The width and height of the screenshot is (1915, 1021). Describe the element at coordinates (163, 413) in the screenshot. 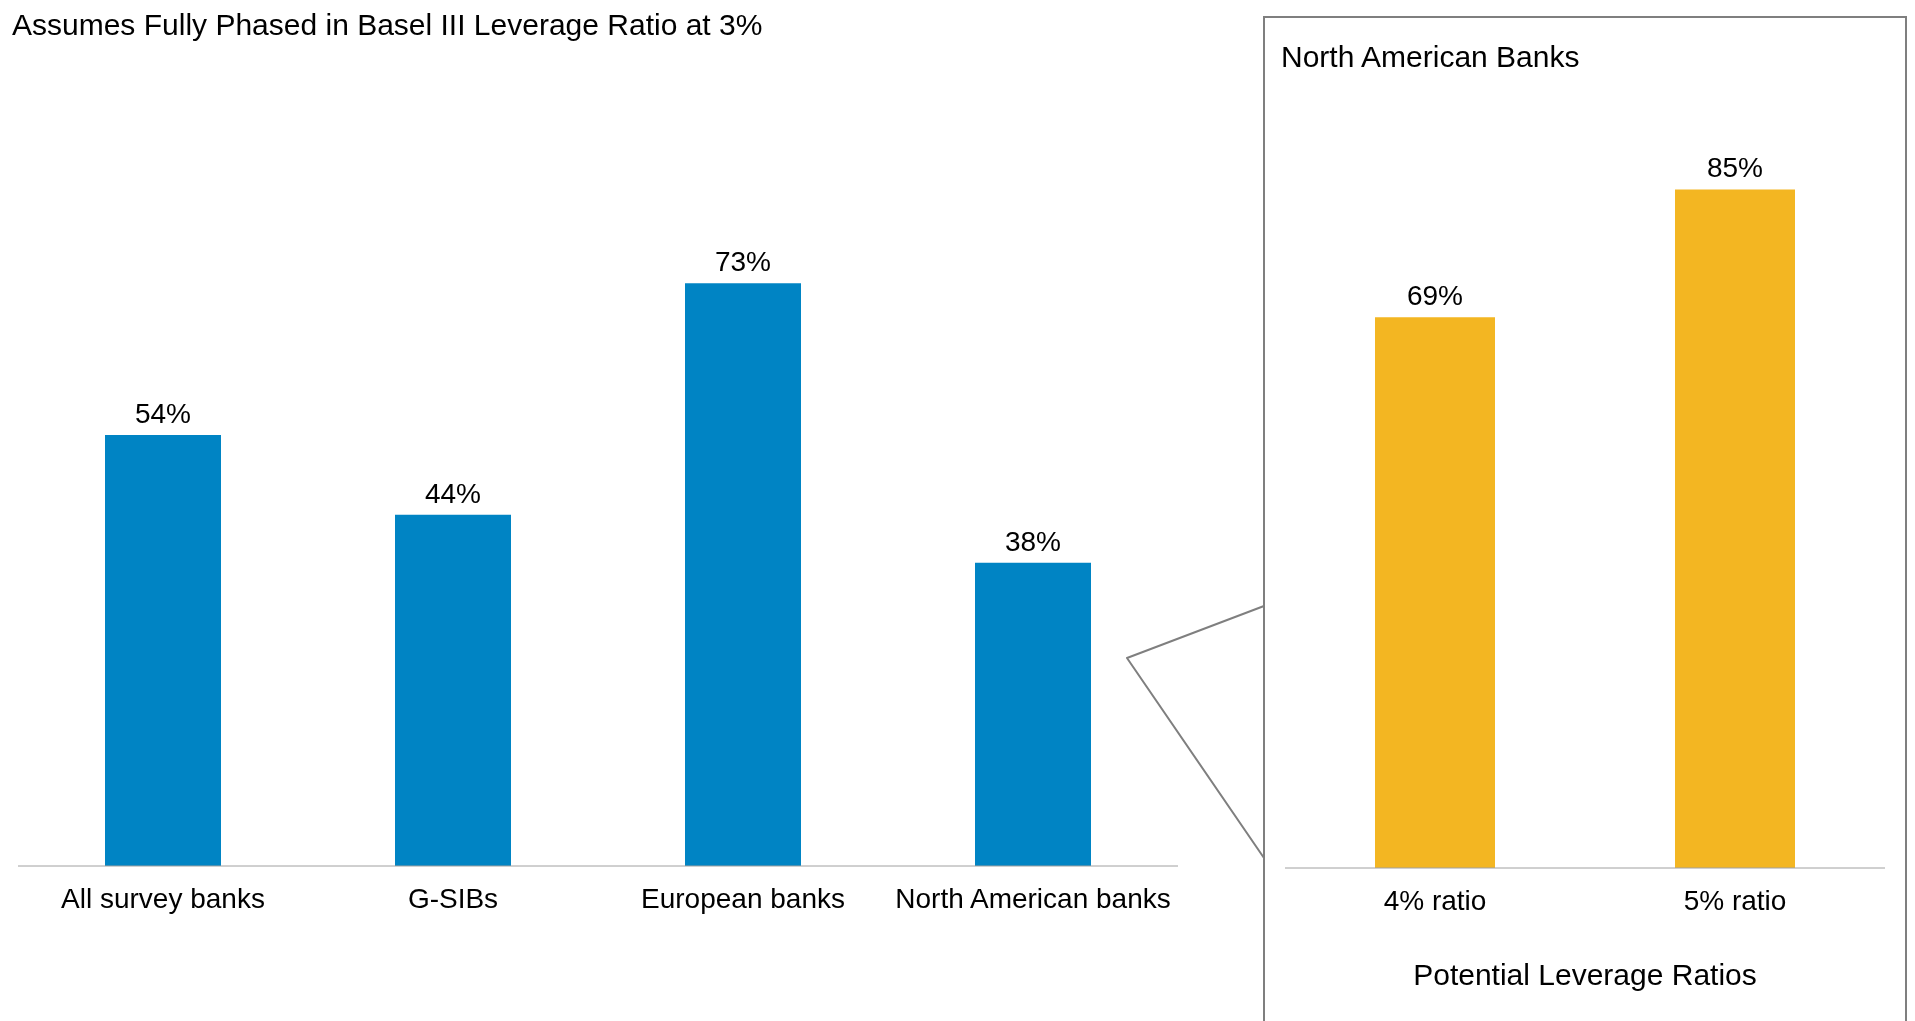

I see `data-label: 54%` at that location.